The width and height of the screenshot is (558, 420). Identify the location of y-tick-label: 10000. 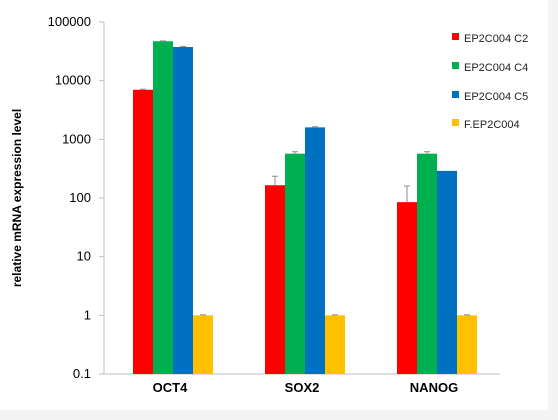
(73, 80).